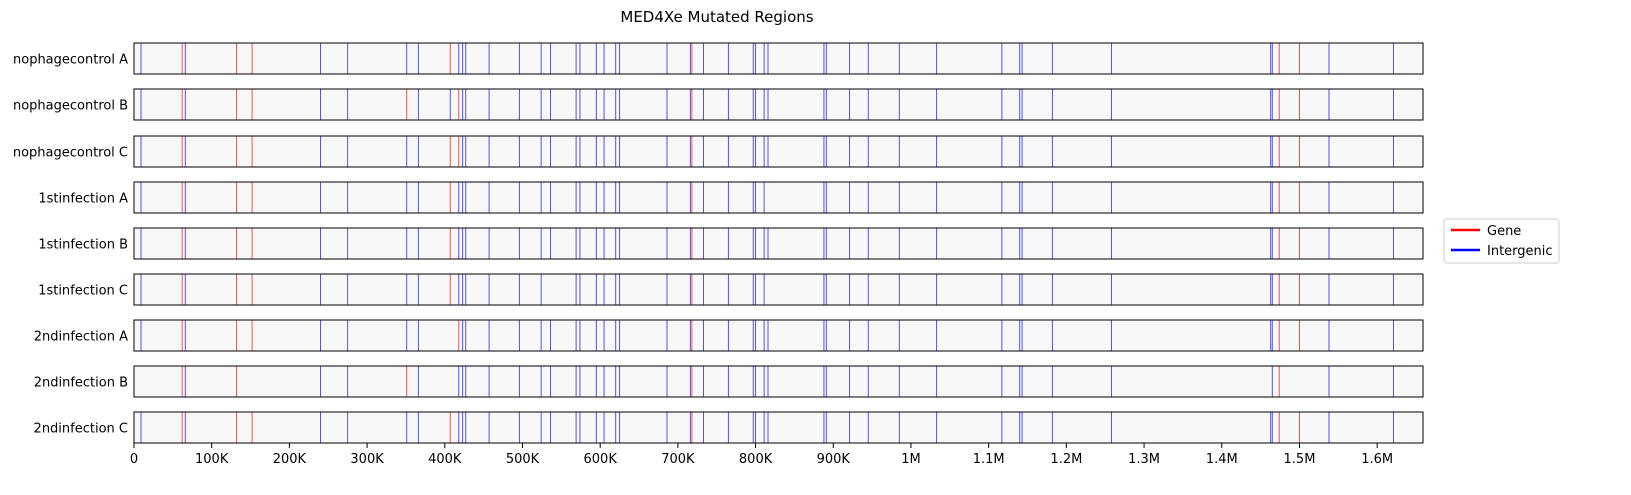  I want to click on track-label: 1stinfection B, so click(83, 245).